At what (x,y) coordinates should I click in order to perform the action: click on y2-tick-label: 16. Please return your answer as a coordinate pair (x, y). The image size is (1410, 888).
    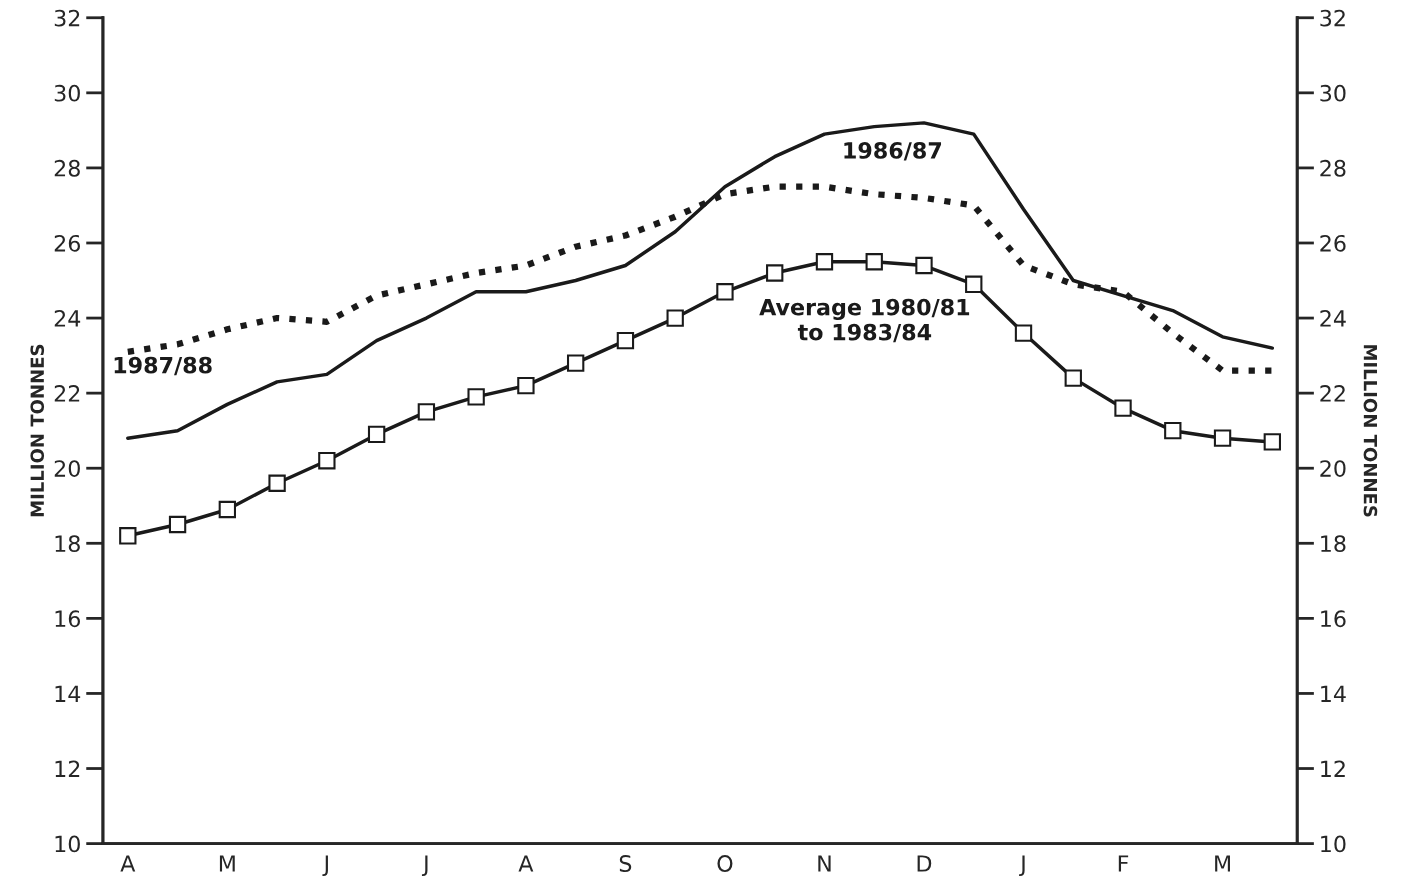
    Looking at the image, I should click on (1333, 619).